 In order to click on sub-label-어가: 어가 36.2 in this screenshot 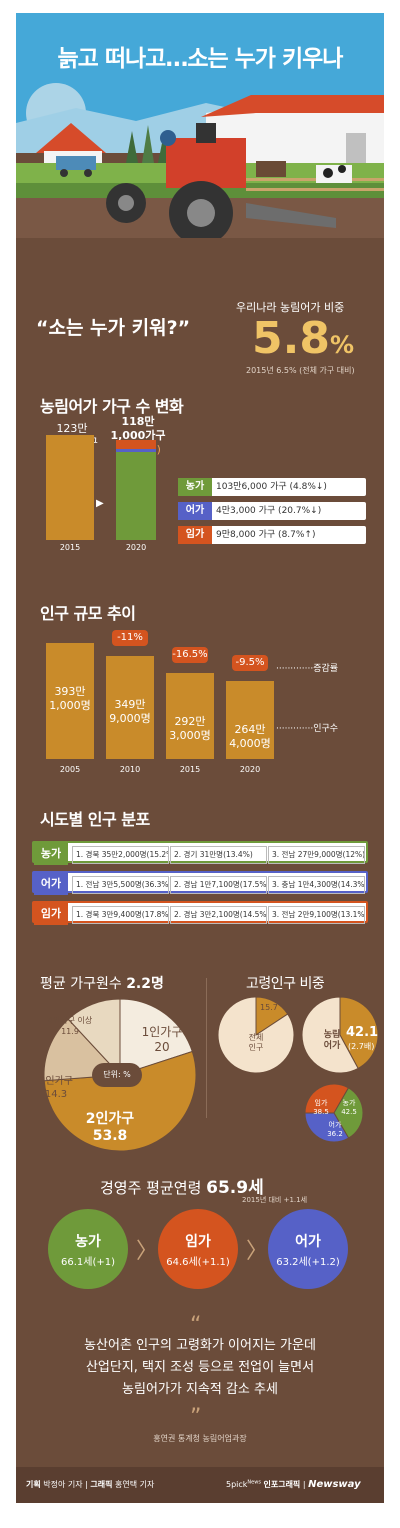, I will do `click(335, 1130)`.